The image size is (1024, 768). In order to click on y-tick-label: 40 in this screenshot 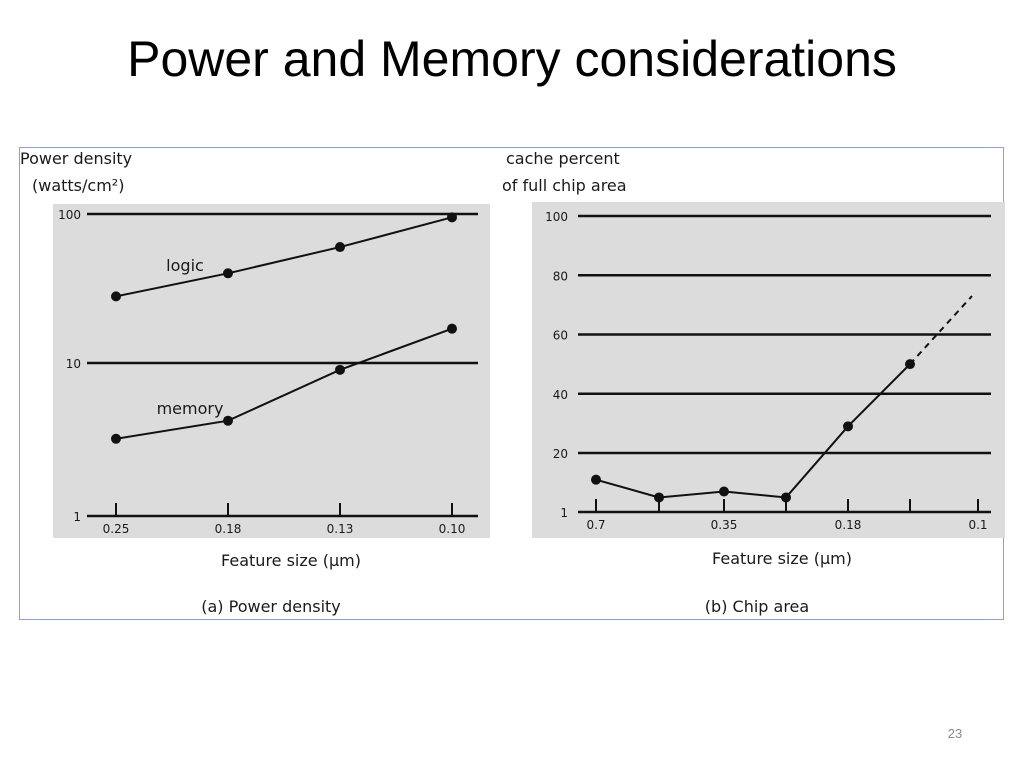, I will do `click(560, 395)`.